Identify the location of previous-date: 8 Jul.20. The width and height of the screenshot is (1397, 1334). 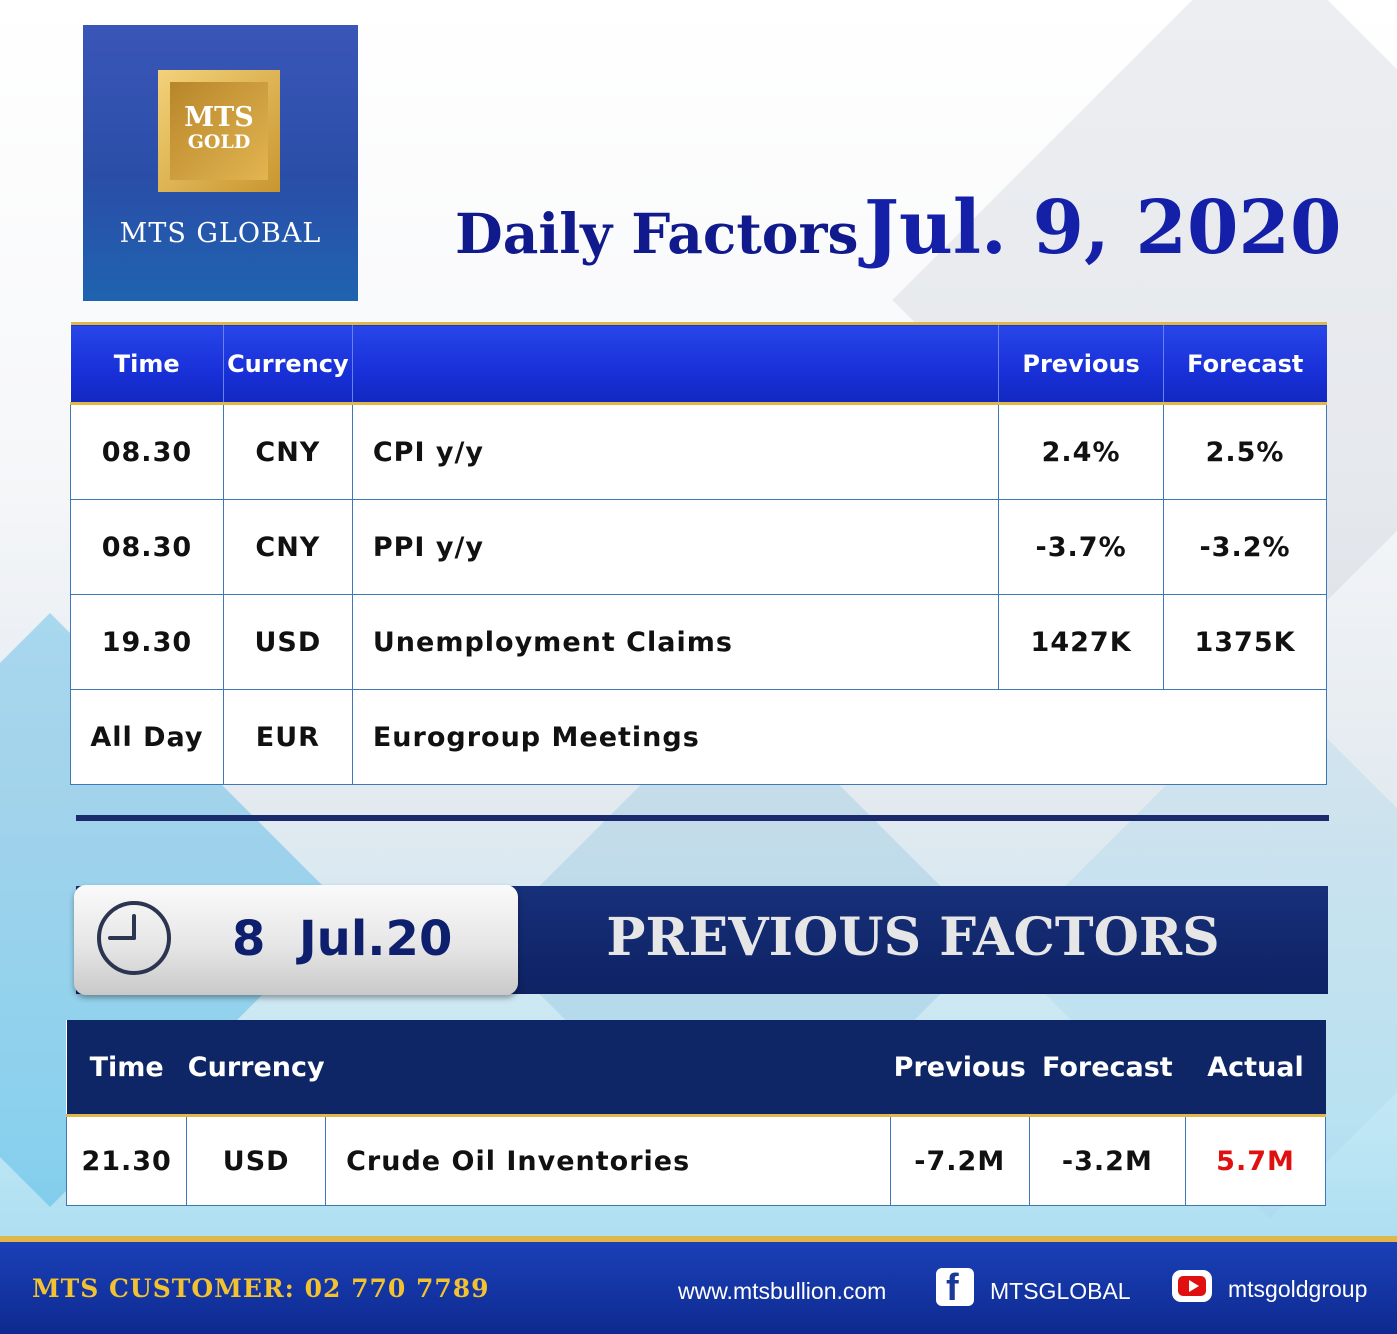
(342, 939).